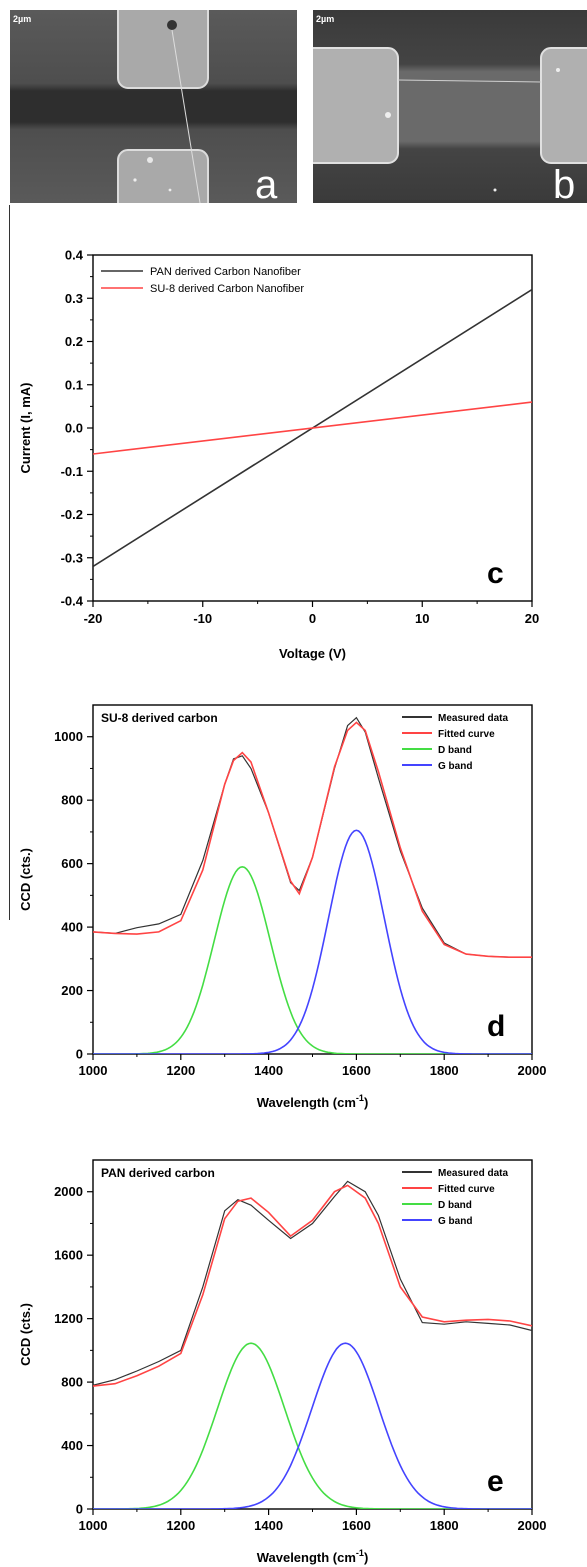 This screenshot has width=587, height=1567. I want to click on x-tick-label: 20, so click(532, 618).